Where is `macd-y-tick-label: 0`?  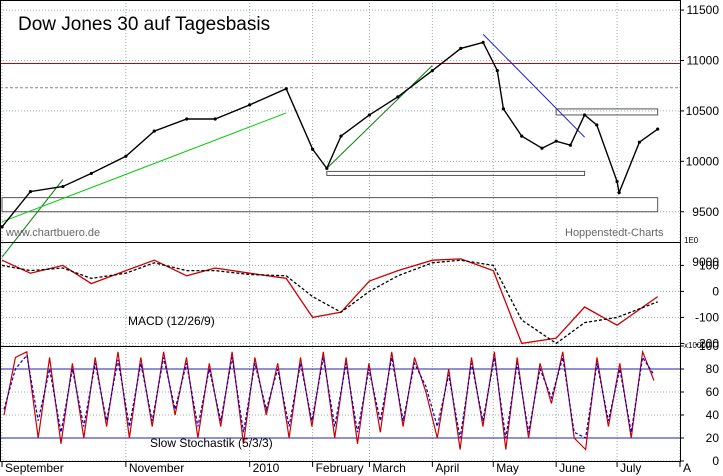 macd-y-tick-label: 0 is located at coordinates (715, 291).